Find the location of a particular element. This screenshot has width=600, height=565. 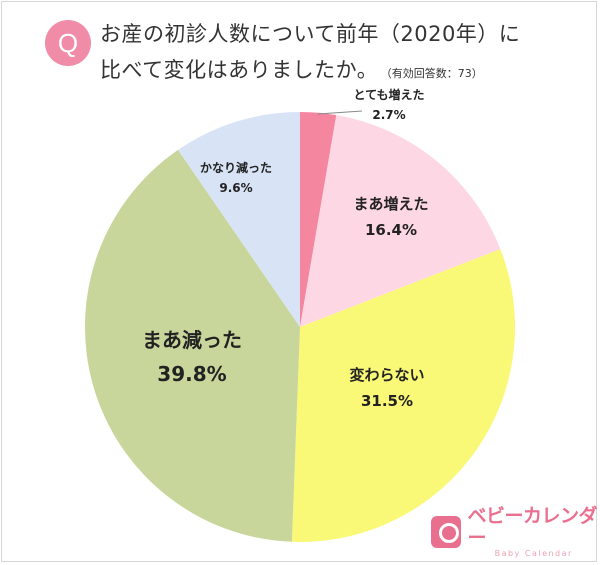

label-maa-hetta: まあ減った 39.8% is located at coordinates (192, 360).